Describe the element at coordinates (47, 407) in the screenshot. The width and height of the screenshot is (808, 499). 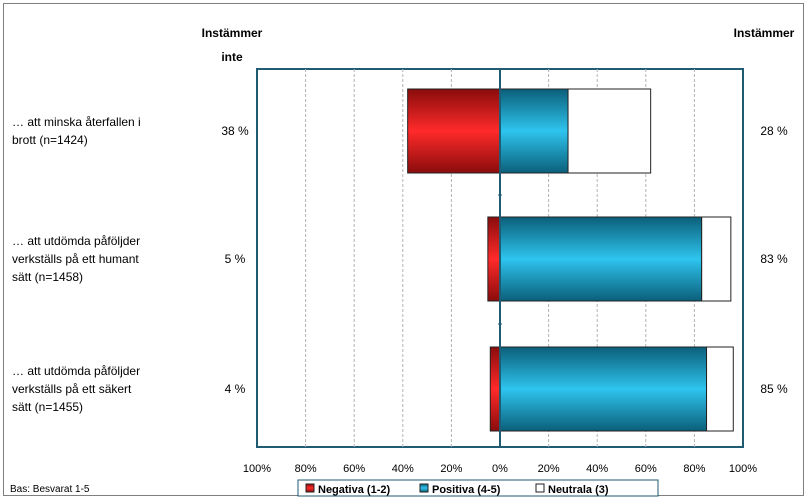
I see `category-label: sätt (n=1455)` at that location.